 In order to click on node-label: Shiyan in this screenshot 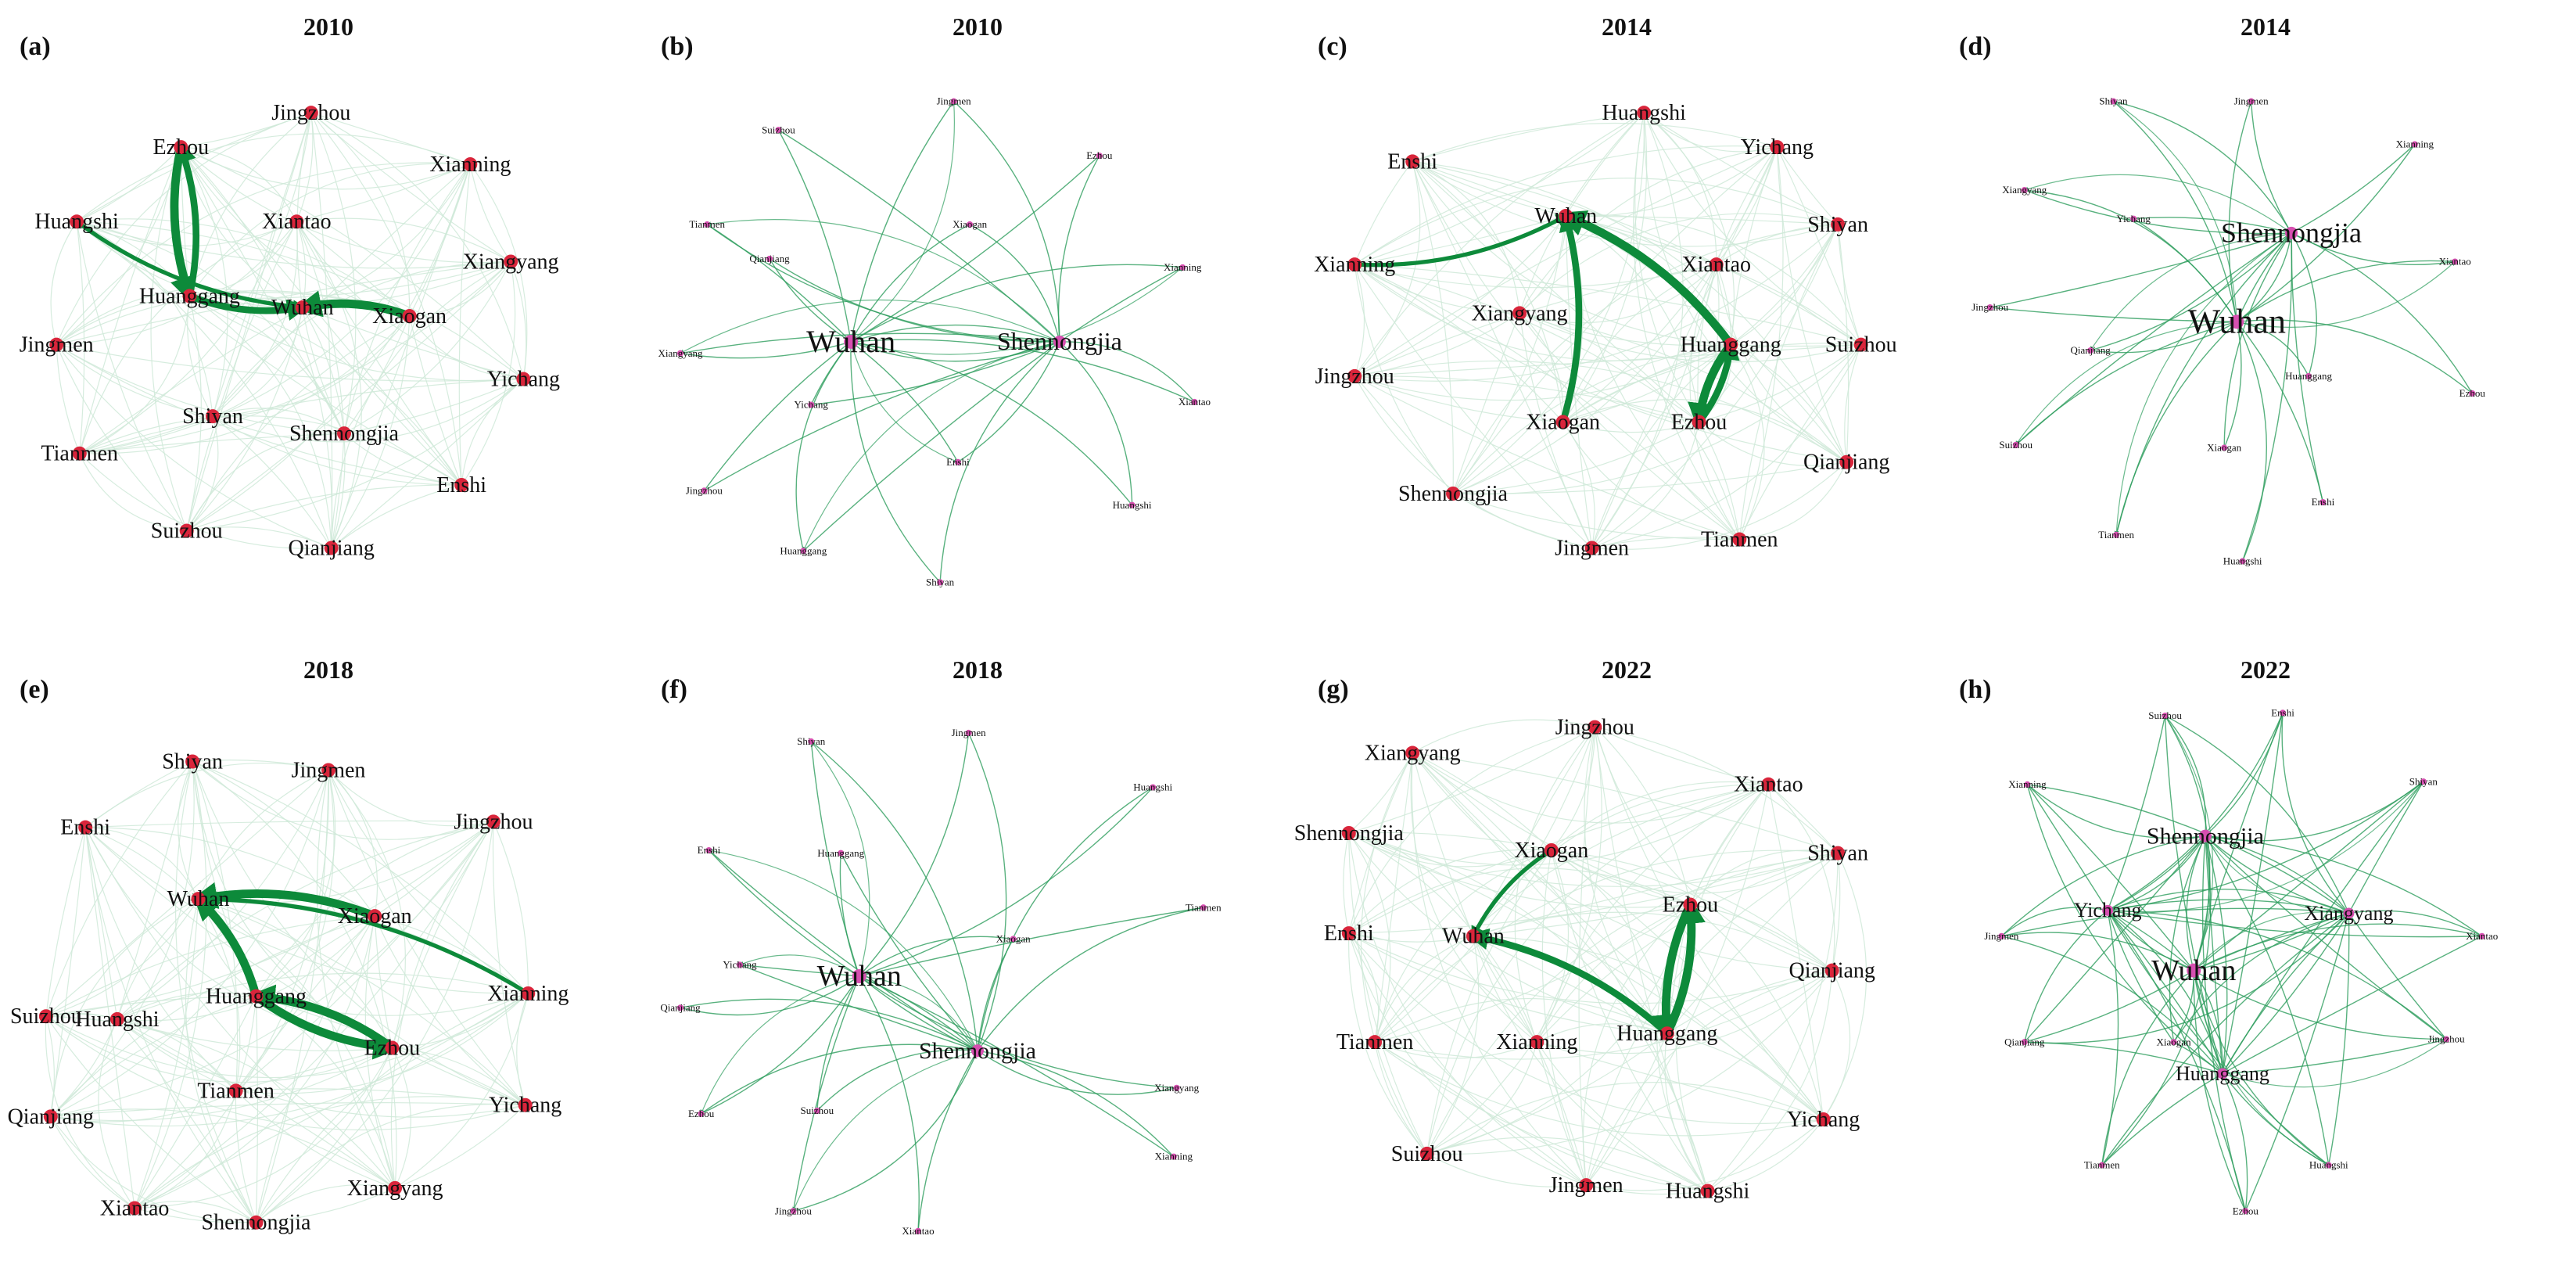, I will do `click(192, 761)`.